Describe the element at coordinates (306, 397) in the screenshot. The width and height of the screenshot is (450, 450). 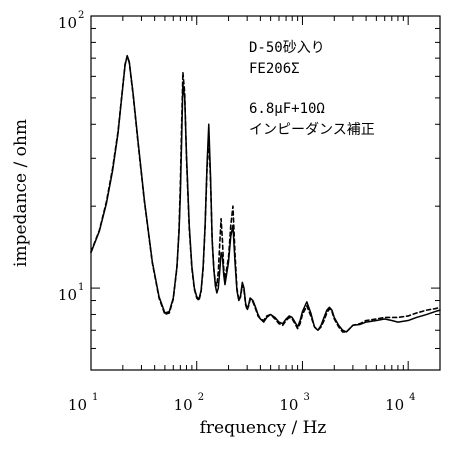
I see `x-tick-label-exponent: 3` at that location.